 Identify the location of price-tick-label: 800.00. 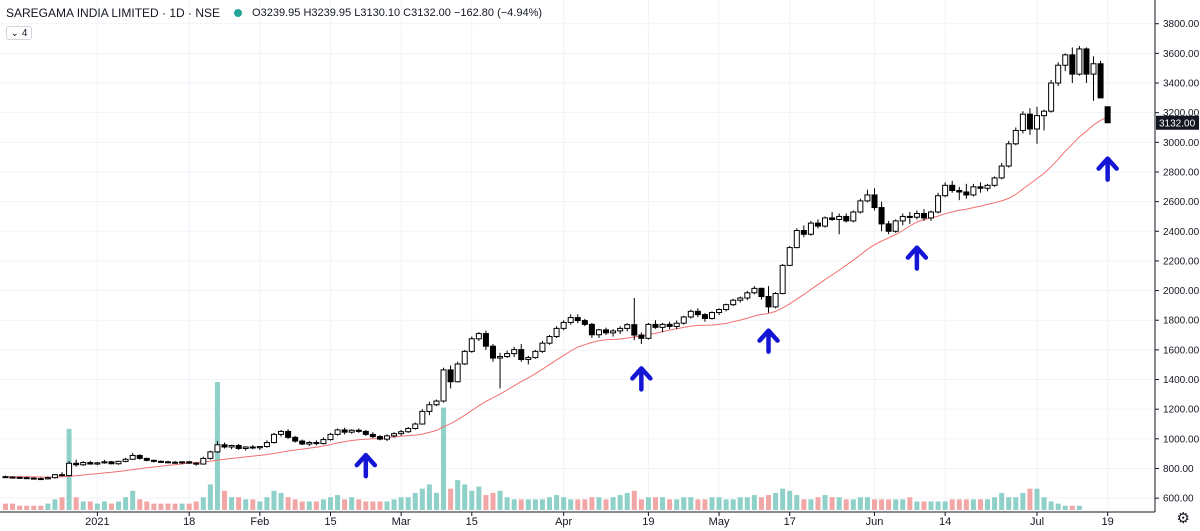
(1178, 469).